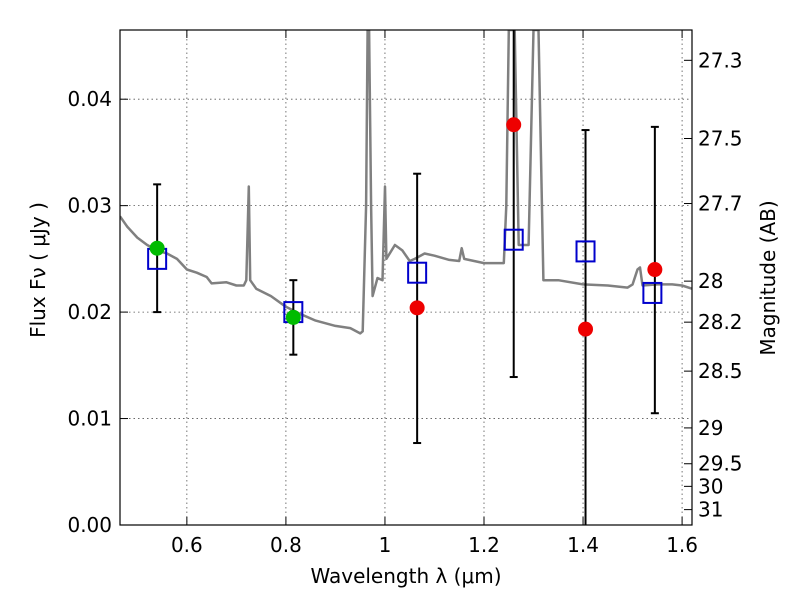  Describe the element at coordinates (89, 525) in the screenshot. I see `y-tick-label: 0.00` at that location.